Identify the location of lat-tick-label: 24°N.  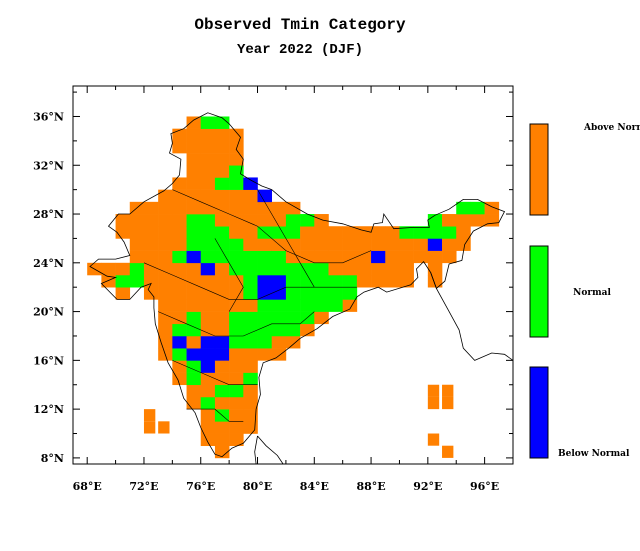
(48, 263).